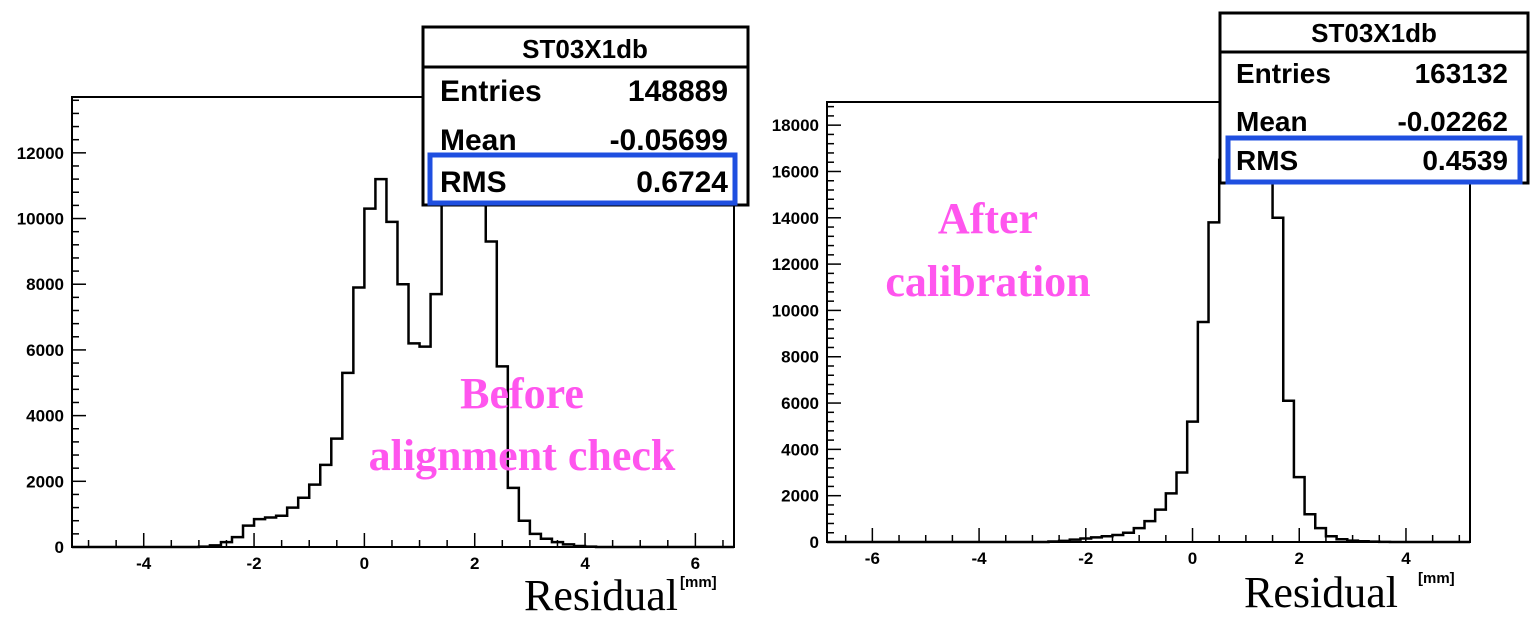 This screenshot has height=620, width=1530. What do you see at coordinates (1452, 121) in the screenshot?
I see `stats-value-mean: -0.02262` at bounding box center [1452, 121].